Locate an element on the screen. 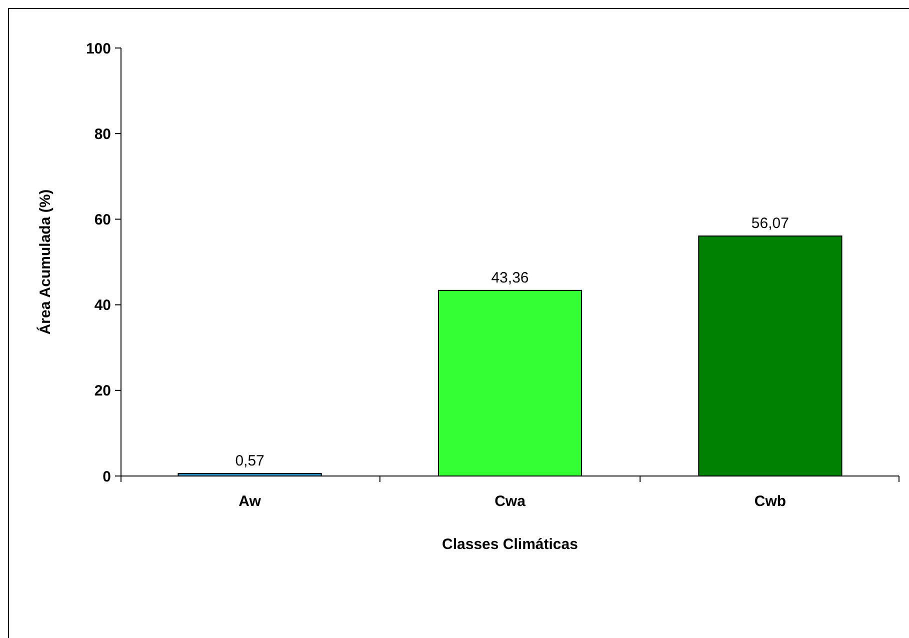 The image size is (909, 638). y-axis-title: Área Acumulada (%) is located at coordinates (45, 262).